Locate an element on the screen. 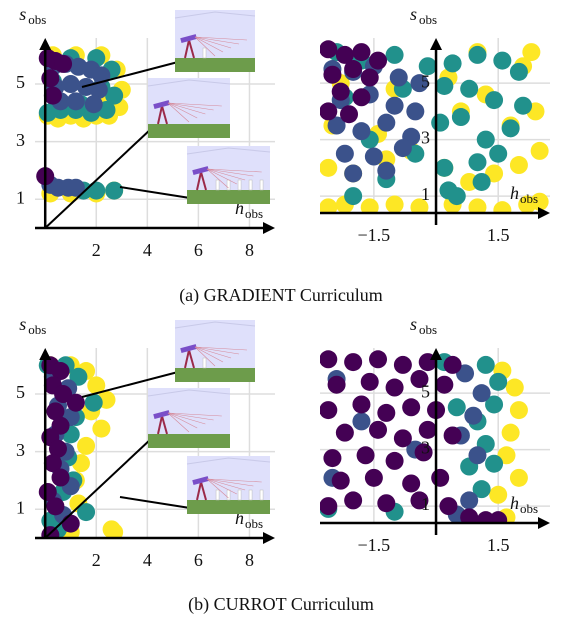 The width and height of the screenshot is (562, 622). caption: (b) CURROT Curriculum is located at coordinates (281, 604).